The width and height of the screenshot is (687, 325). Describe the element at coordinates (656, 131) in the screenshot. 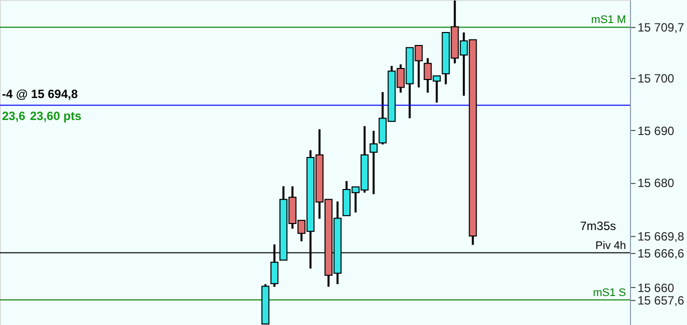

I see `y-tick-label: 15 690` at that location.